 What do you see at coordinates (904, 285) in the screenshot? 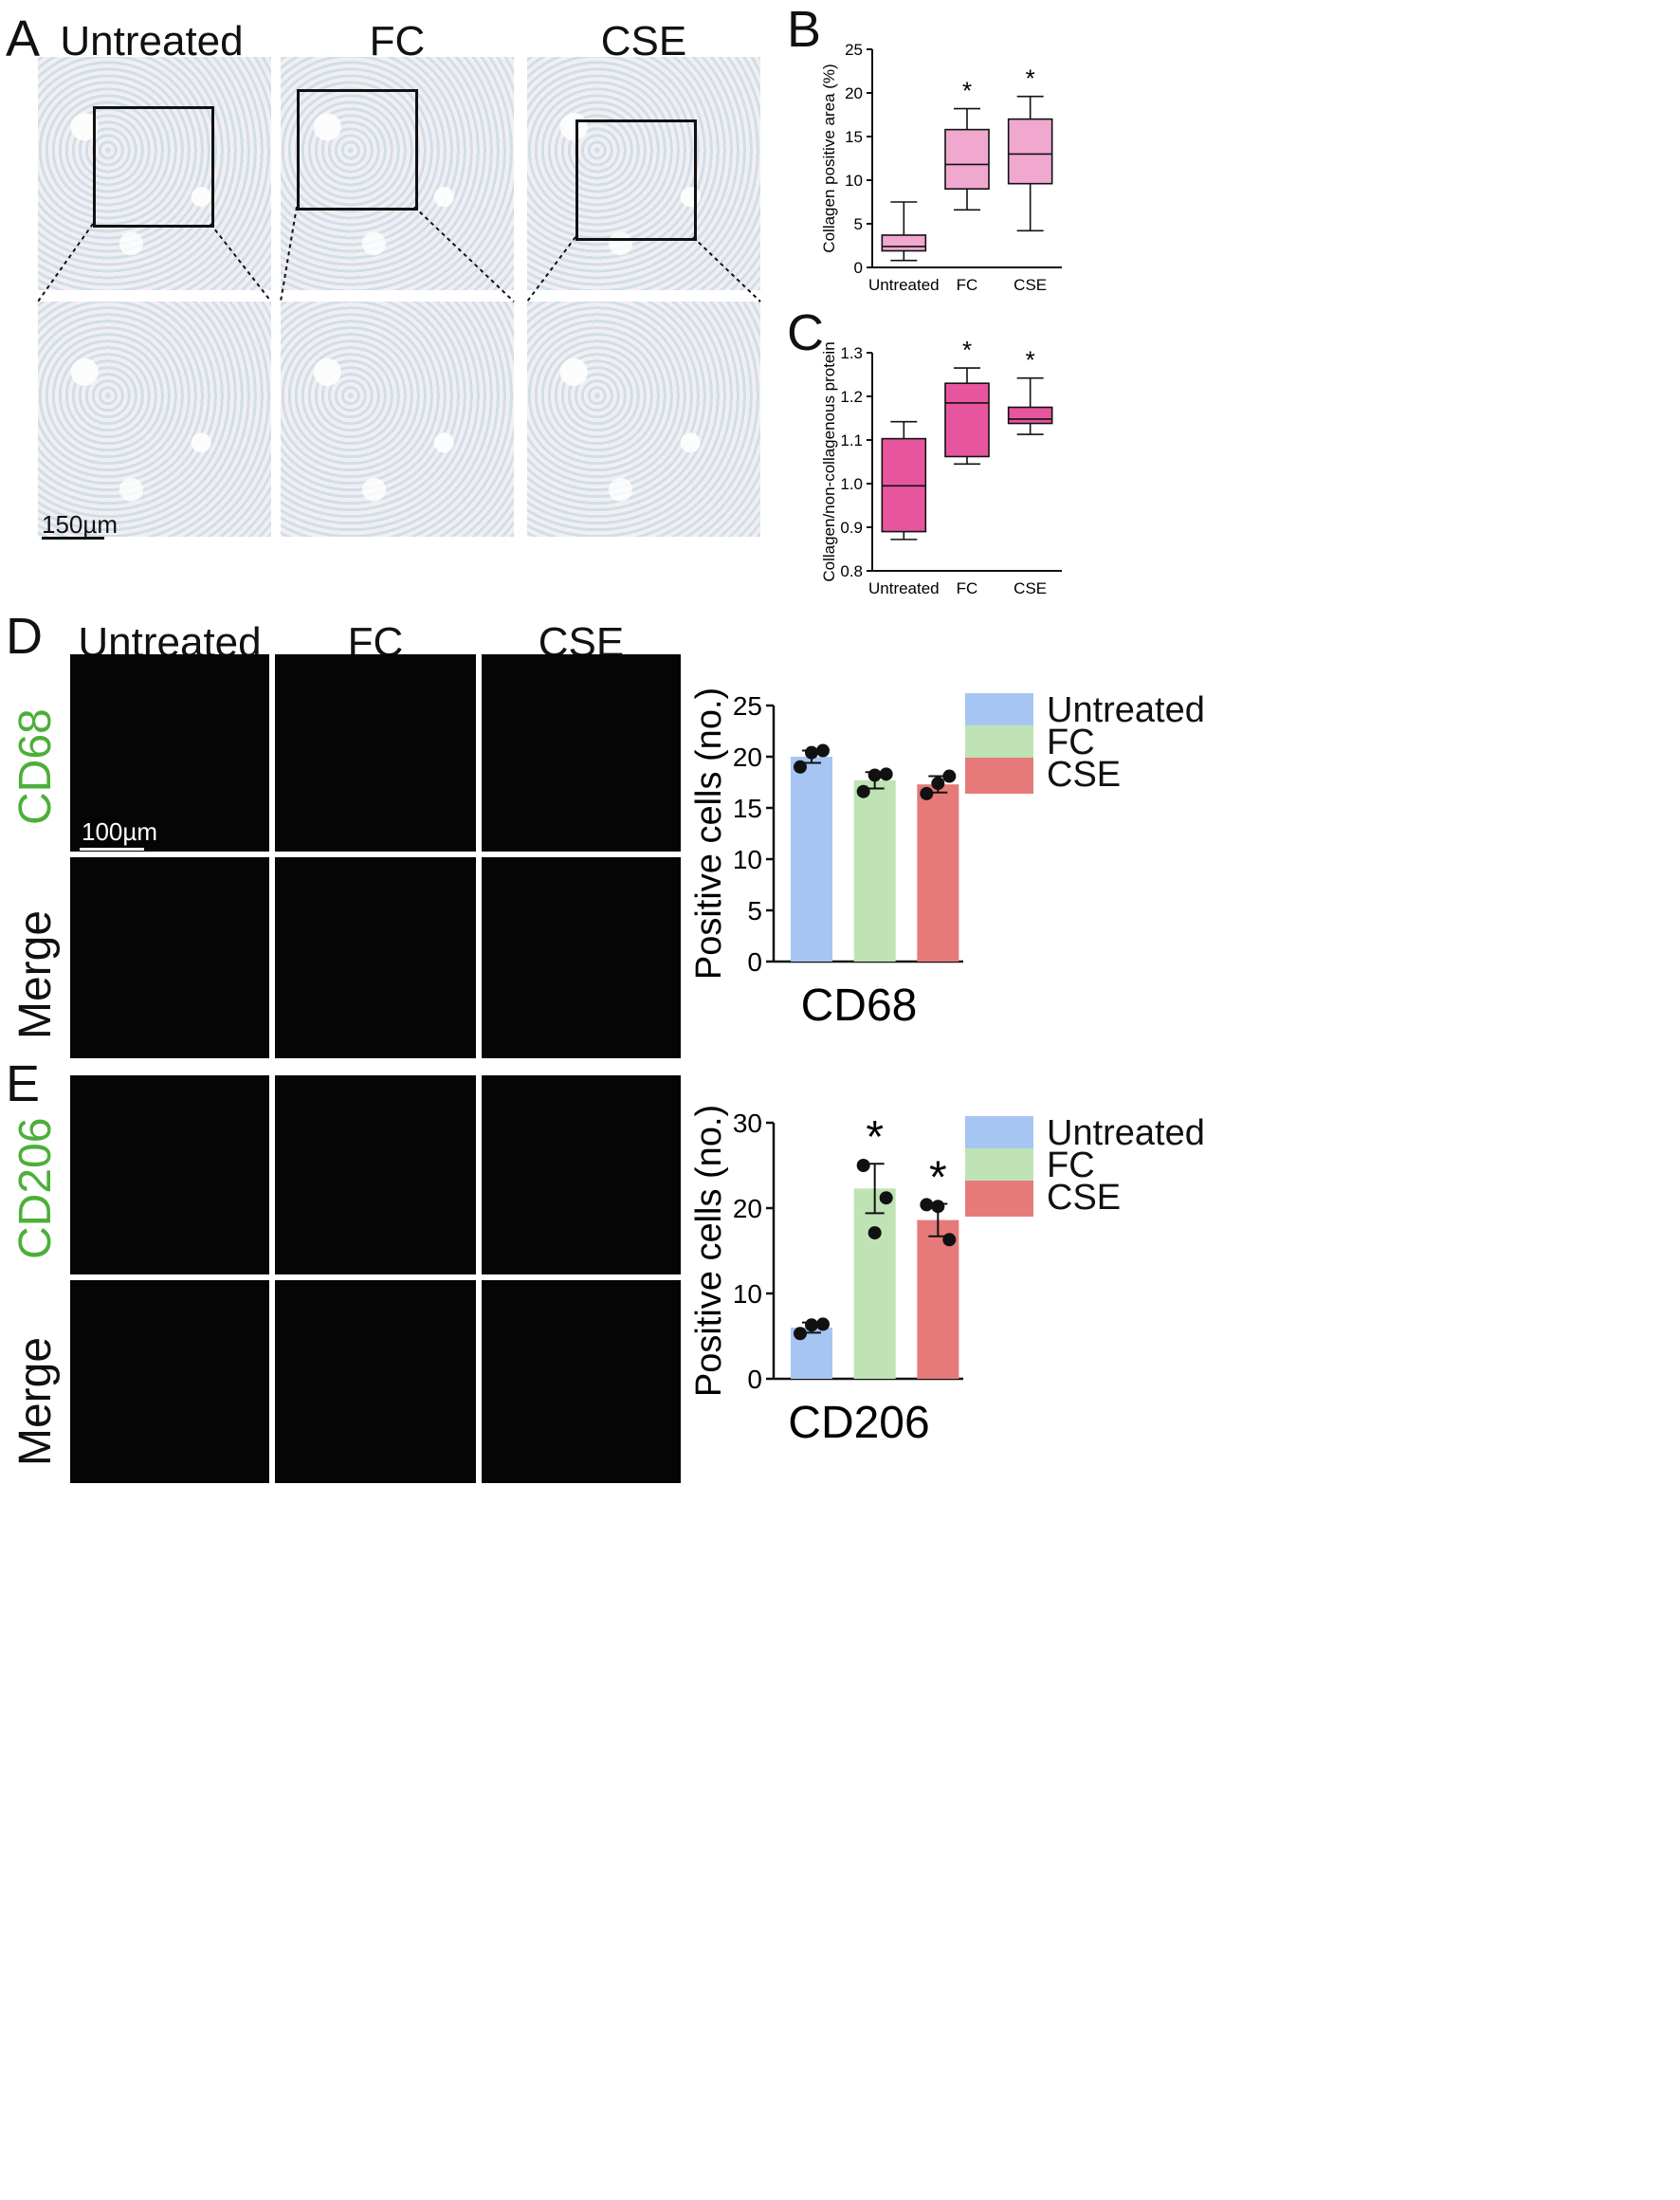
I see `x-tick-label: Untreated` at bounding box center [904, 285].